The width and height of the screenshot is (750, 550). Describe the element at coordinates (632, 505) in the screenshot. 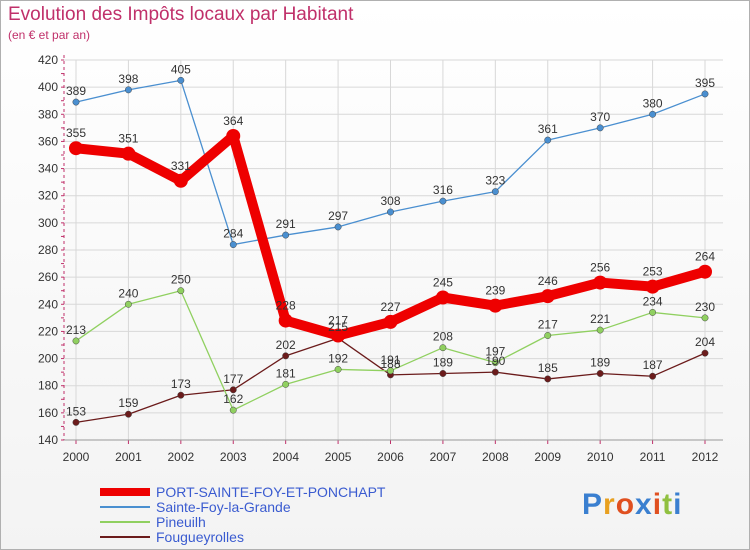

I see `proxiti-logo: Proxiti` at that location.